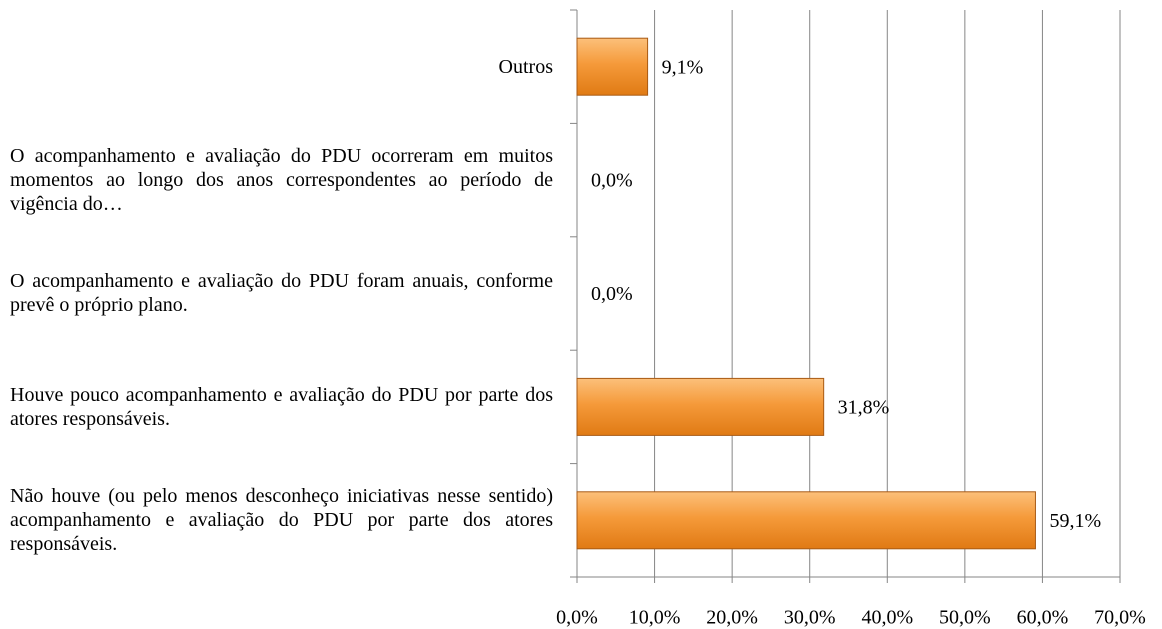 This screenshot has width=1162, height=629. I want to click on x-tick-label: 40,0%, so click(887, 618).